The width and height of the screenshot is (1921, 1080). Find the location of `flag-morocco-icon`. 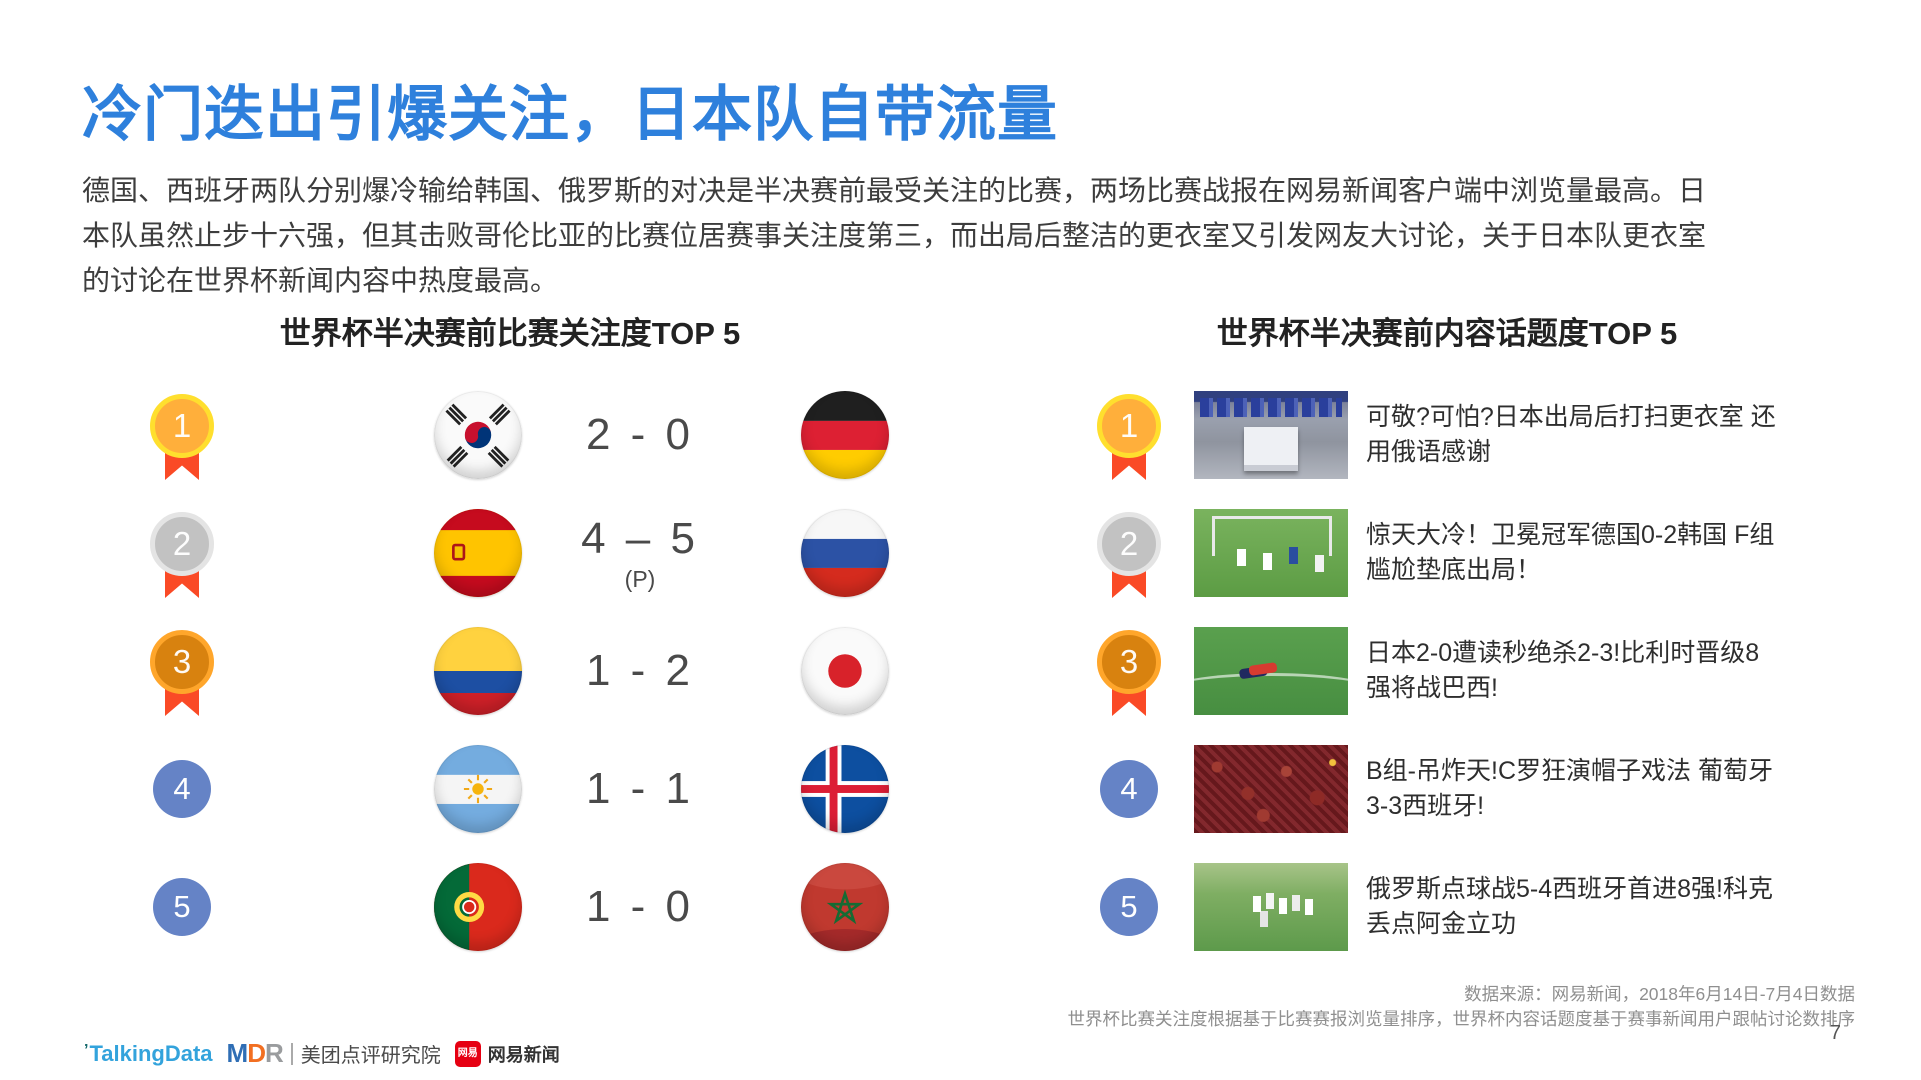

flag-morocco-icon is located at coordinates (845, 907).